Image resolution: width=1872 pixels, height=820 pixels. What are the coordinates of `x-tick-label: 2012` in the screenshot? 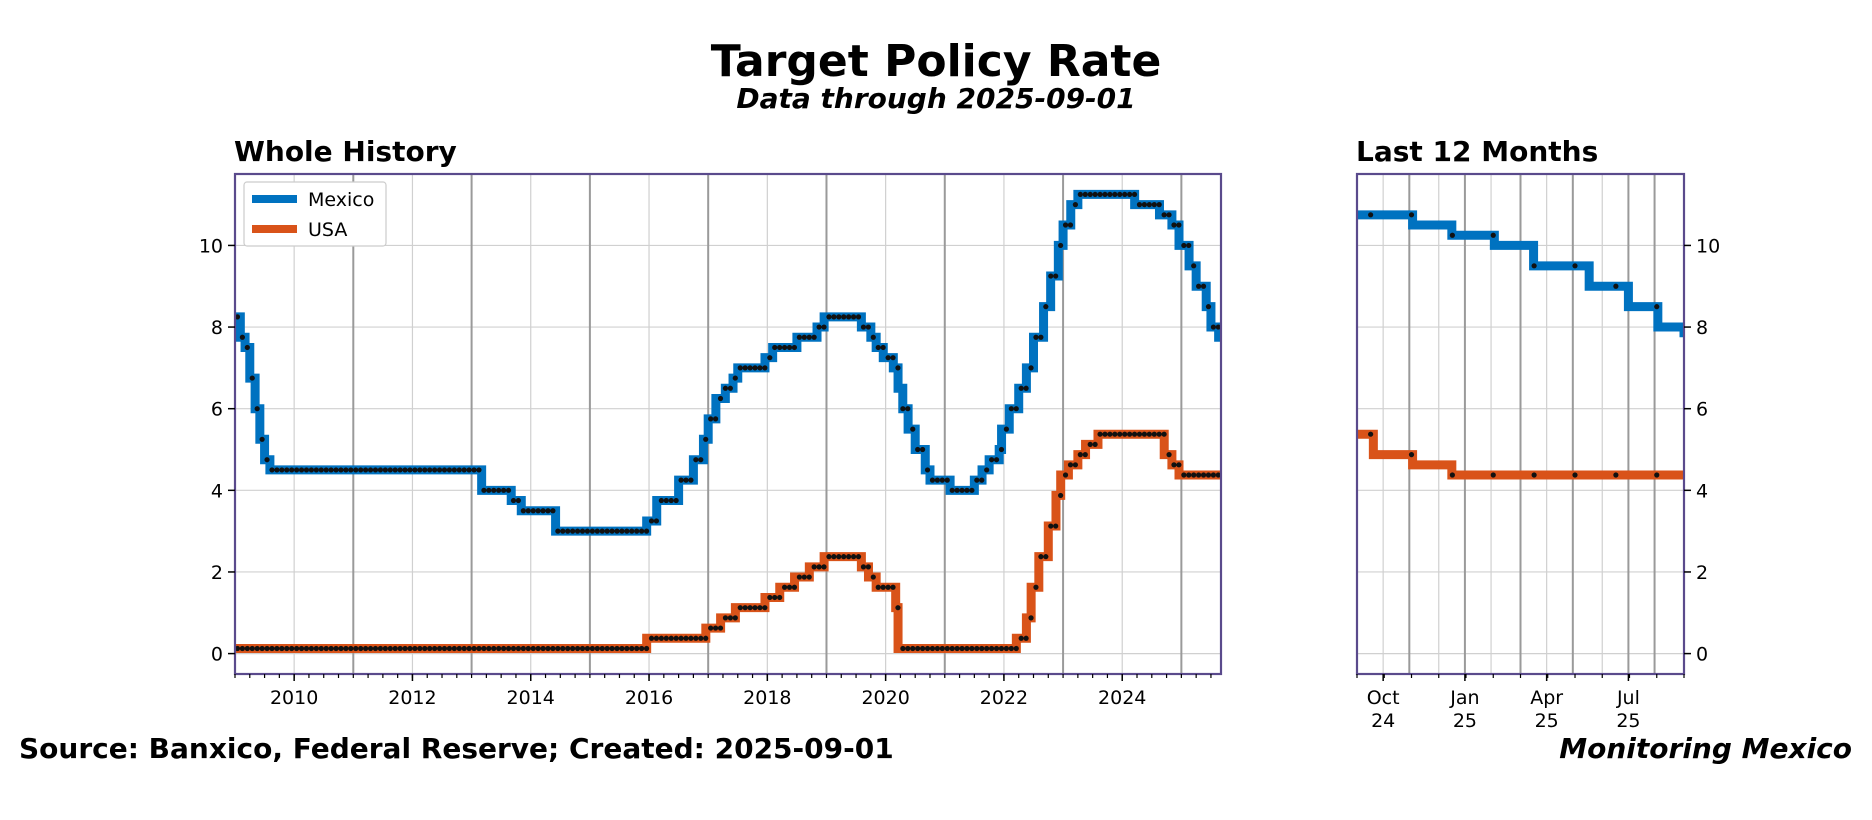 It's located at (412, 698).